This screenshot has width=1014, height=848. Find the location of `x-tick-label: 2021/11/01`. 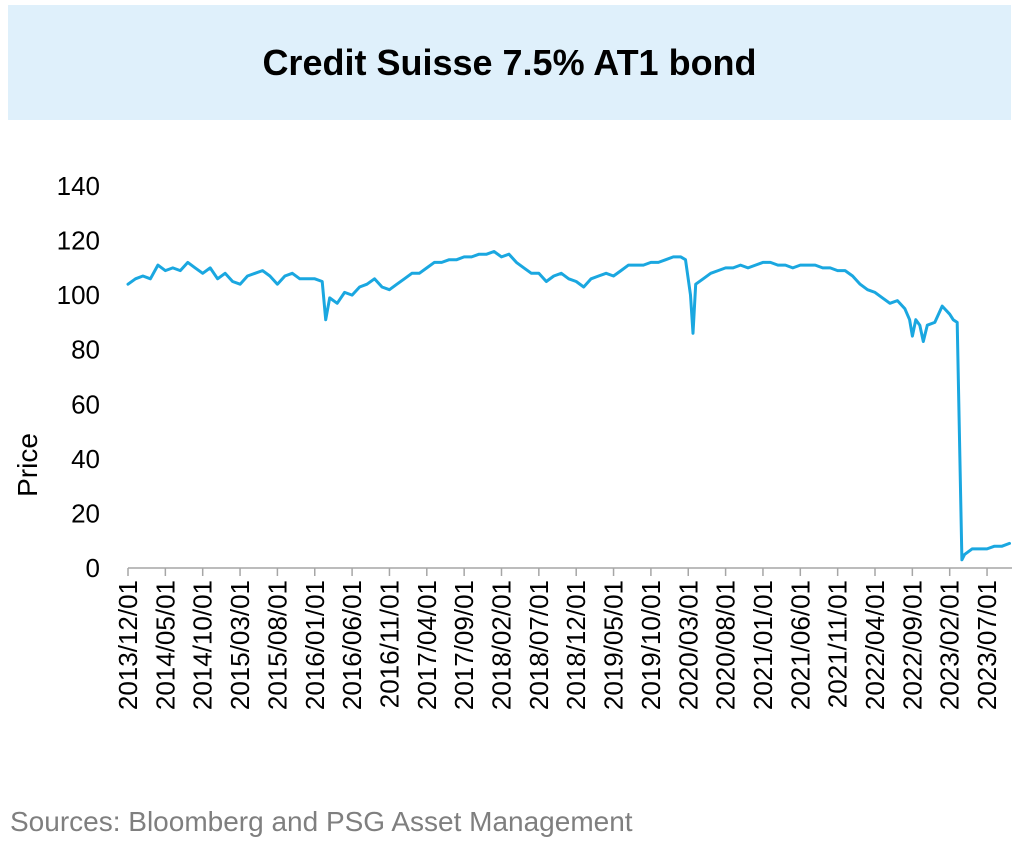

x-tick-label: 2021/11/01 is located at coordinates (838, 644).